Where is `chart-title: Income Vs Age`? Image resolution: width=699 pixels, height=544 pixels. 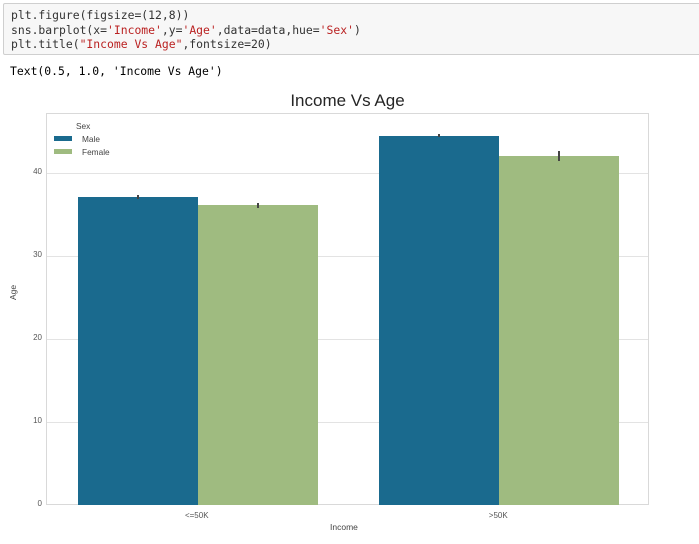 chart-title: Income Vs Age is located at coordinates (347, 100).